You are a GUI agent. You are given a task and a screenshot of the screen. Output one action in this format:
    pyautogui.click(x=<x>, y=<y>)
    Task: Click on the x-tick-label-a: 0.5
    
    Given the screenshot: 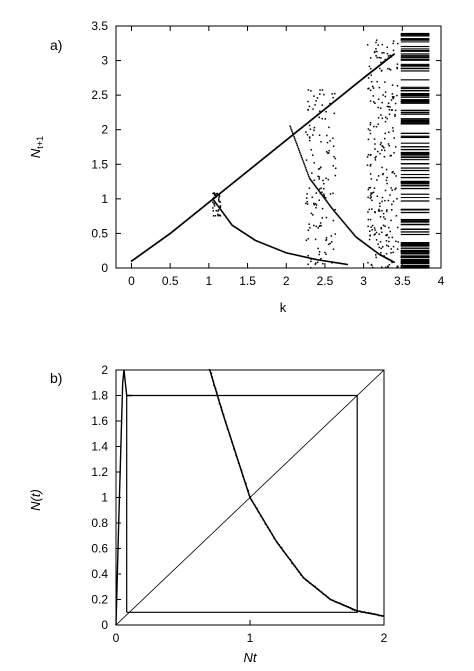 What is the action you would take?
    pyautogui.click(x=170, y=281)
    